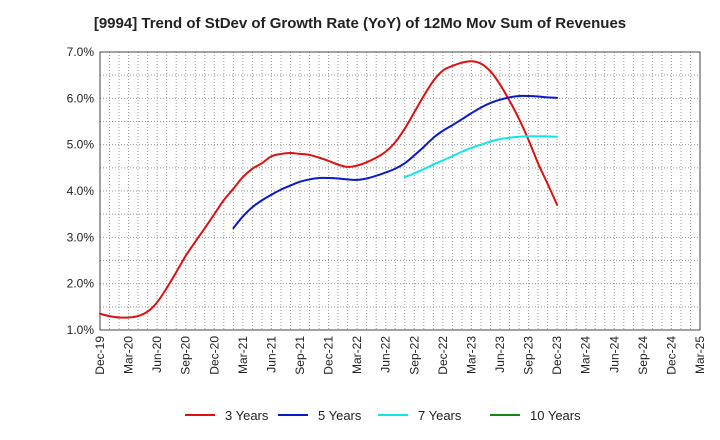 Image resolution: width=720 pixels, height=440 pixels. Describe the element at coordinates (81, 284) in the screenshot. I see `y-tick-label: 2.0%` at that location.